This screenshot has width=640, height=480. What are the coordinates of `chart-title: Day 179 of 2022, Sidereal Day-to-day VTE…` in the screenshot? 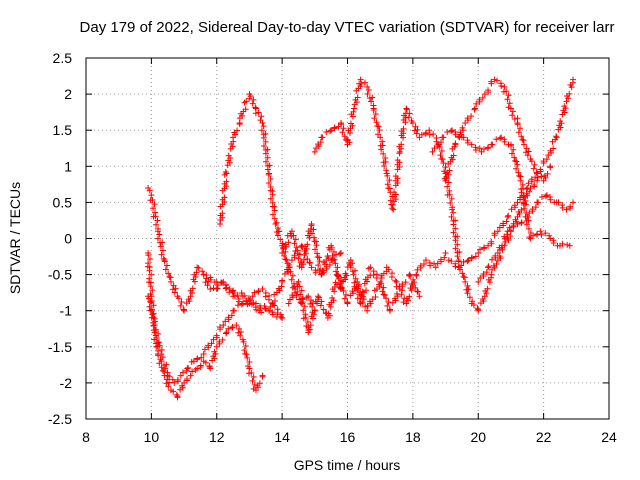 It's located at (347, 27).